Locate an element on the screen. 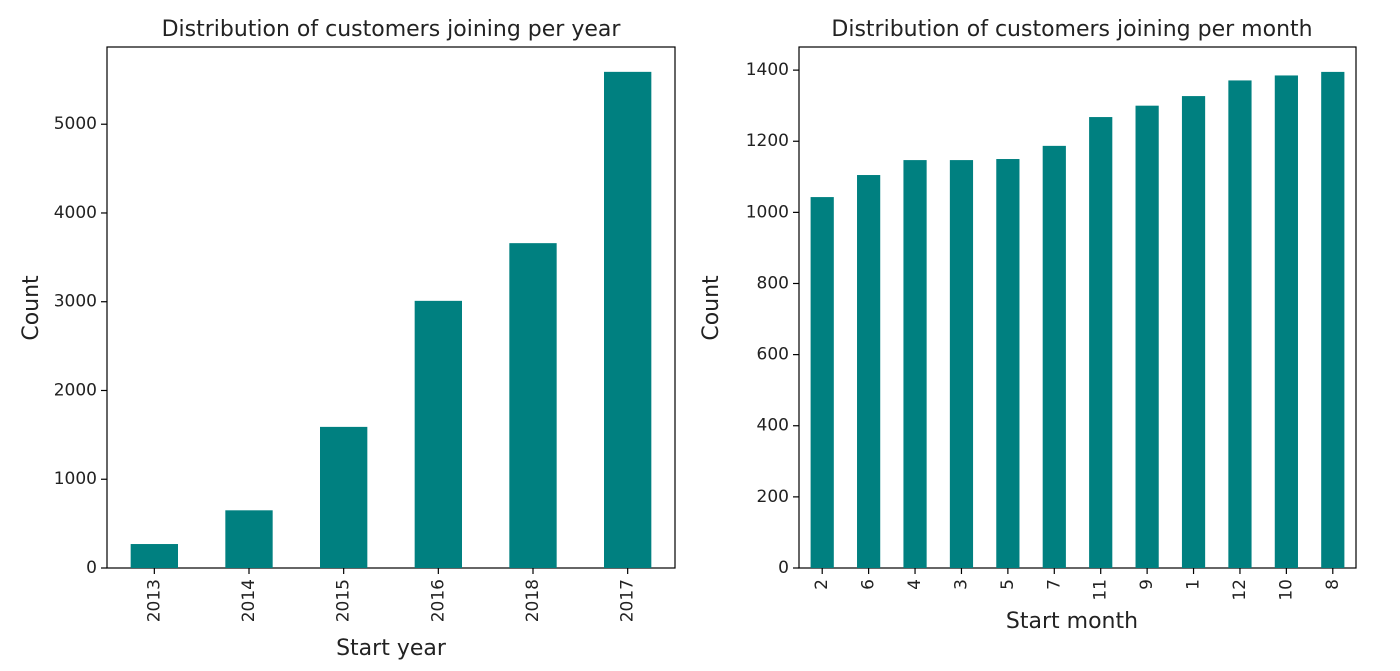 This screenshot has height=671, width=1400. bar-2016 is located at coordinates (438, 434).